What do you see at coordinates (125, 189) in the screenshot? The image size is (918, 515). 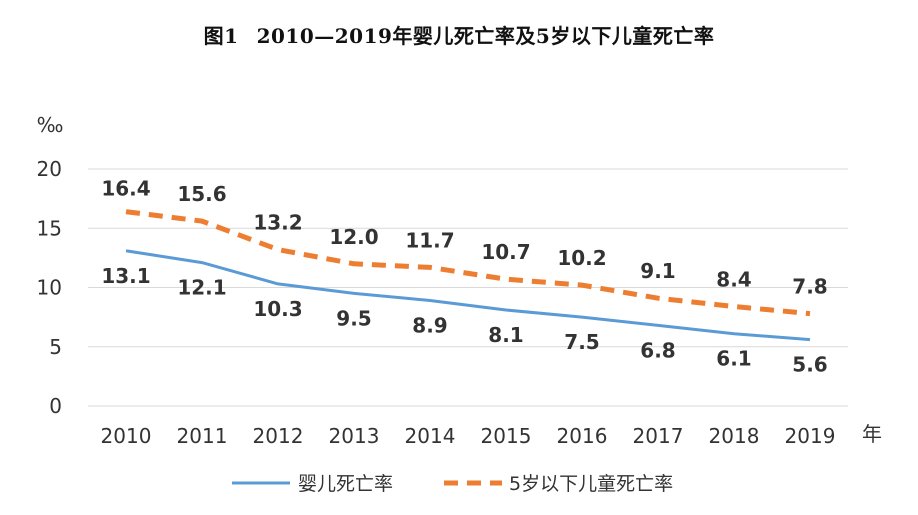 I see `under5-data-label: 16.4` at bounding box center [125, 189].